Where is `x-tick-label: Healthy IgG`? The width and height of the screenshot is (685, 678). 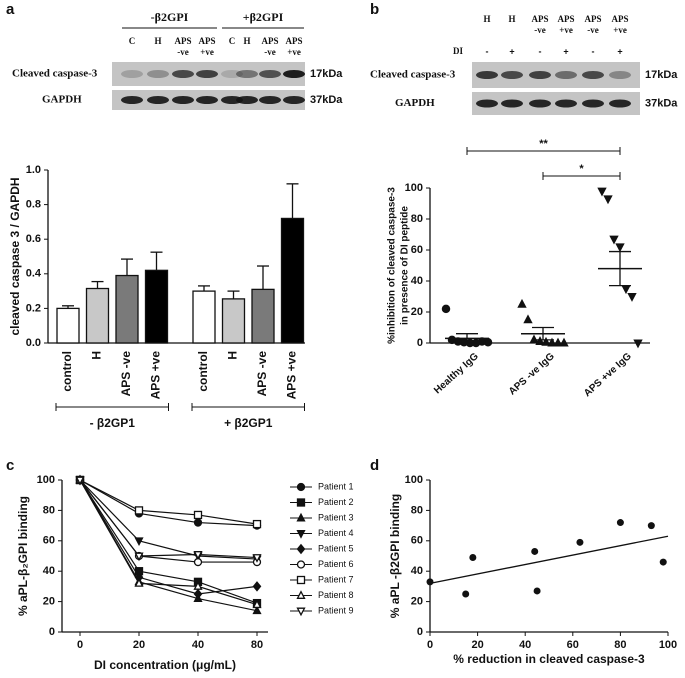 x-tick-label: Healthy IgG is located at coordinates (456, 374).